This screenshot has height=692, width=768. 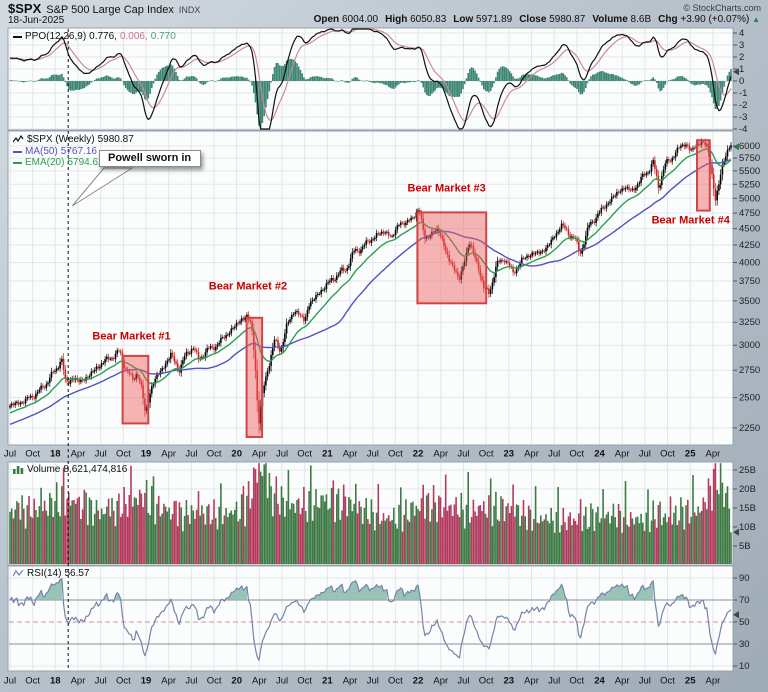 I want to click on ppo-hist-value: 0.006,, so click(x=133, y=36).